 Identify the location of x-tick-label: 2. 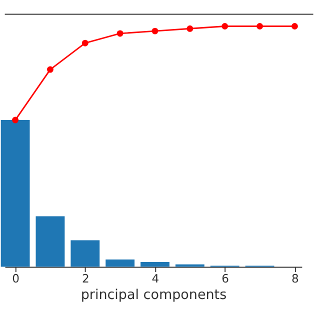
(86, 279).